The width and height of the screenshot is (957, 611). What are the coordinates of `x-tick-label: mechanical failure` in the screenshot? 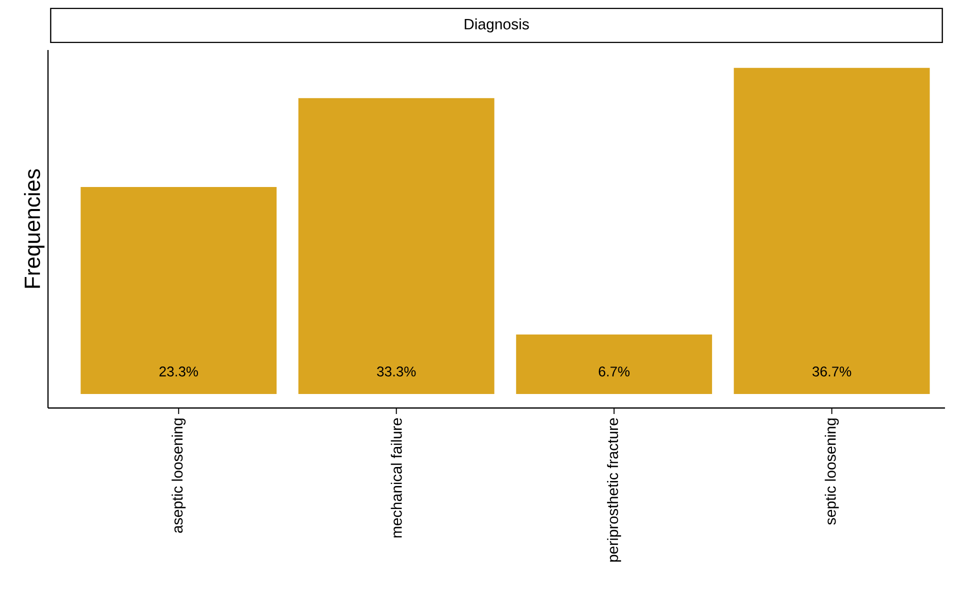 It's located at (396, 478).